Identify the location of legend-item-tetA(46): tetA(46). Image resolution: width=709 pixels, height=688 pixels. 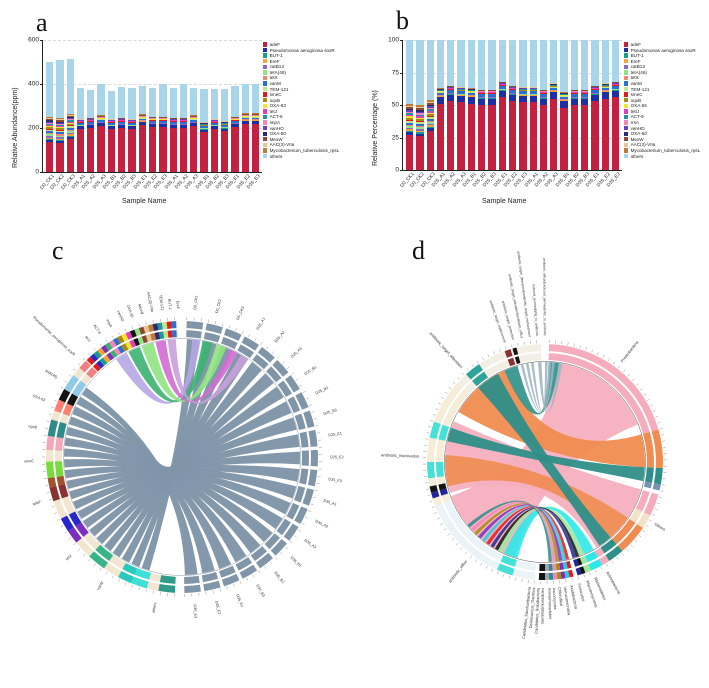
(662, 72).